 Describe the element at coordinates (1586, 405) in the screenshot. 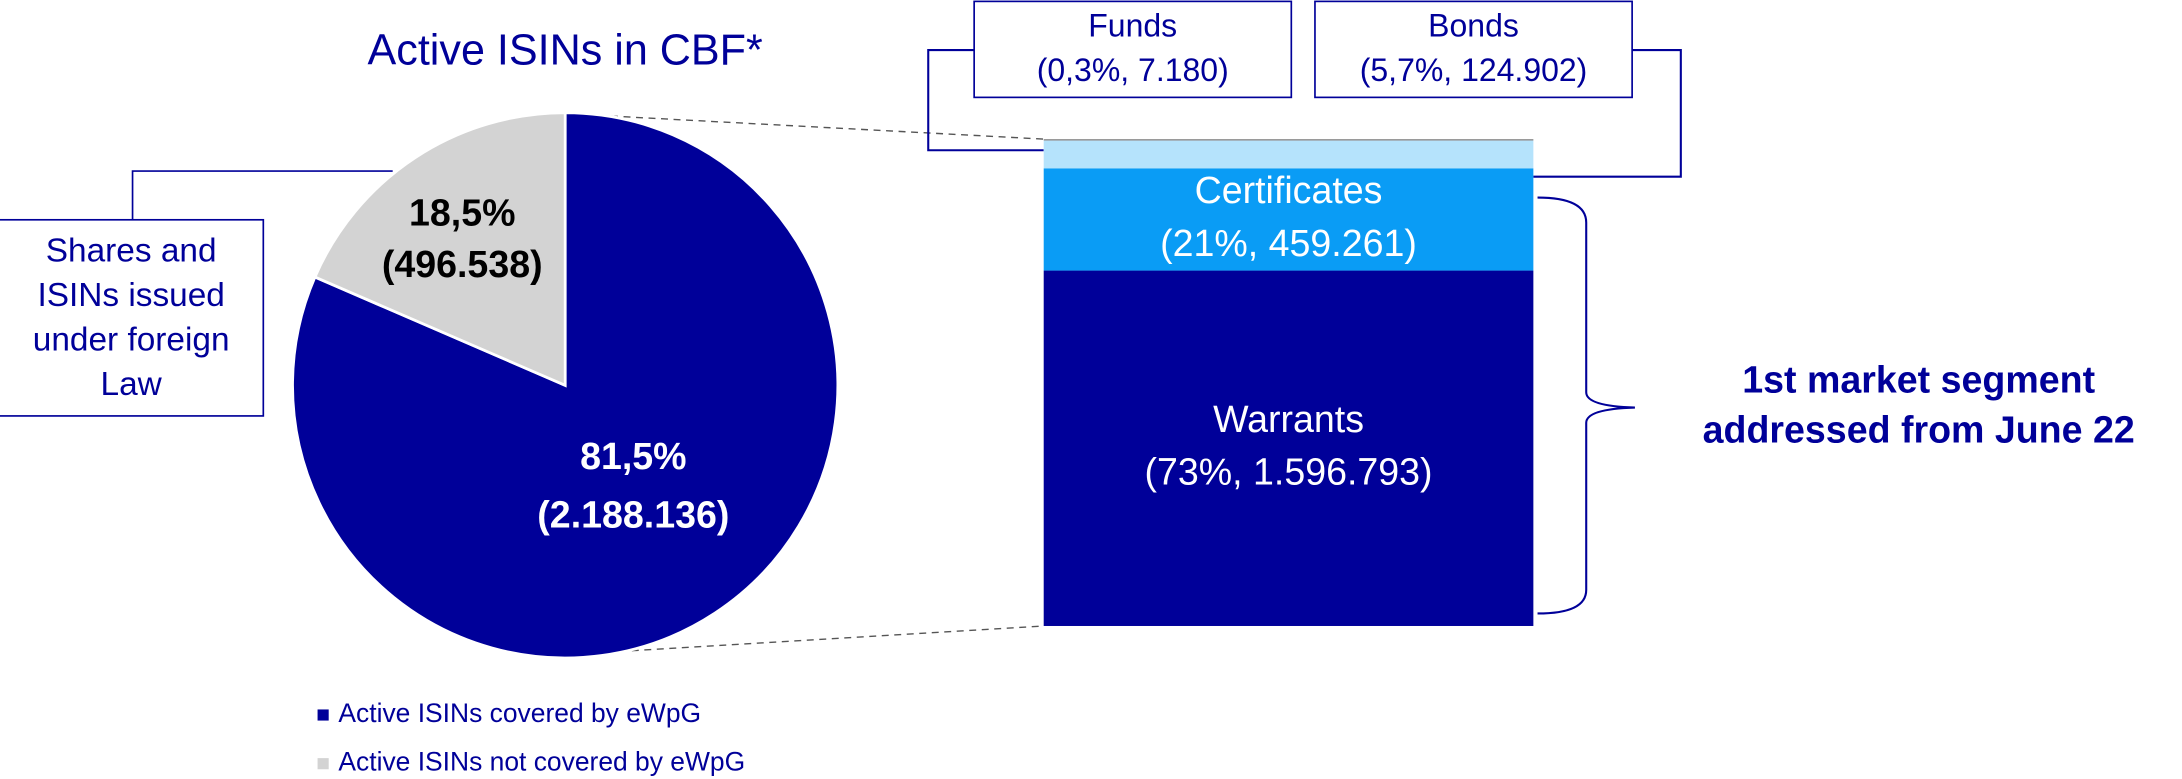

I see `brace` at that location.